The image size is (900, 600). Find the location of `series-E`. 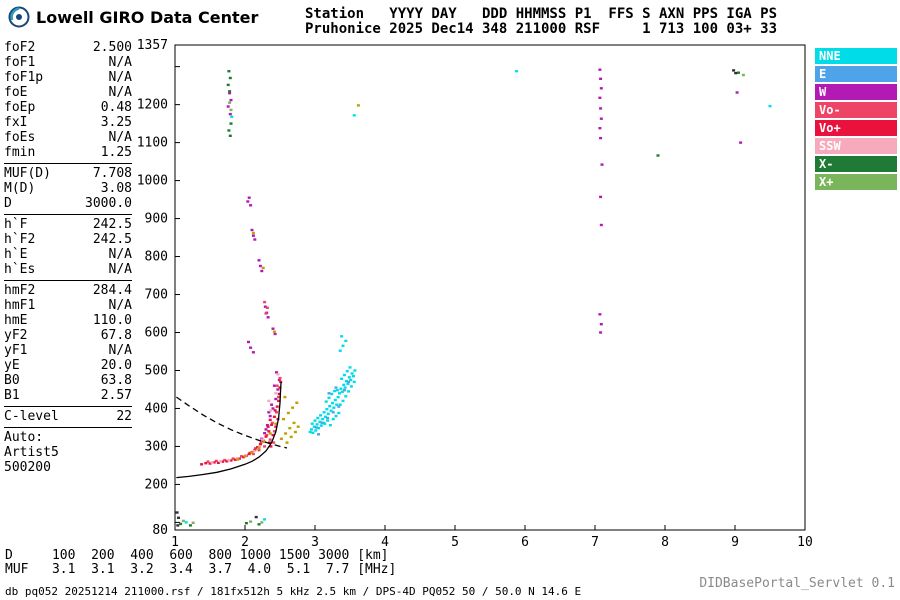

series-E is located at coordinates (332, 408).